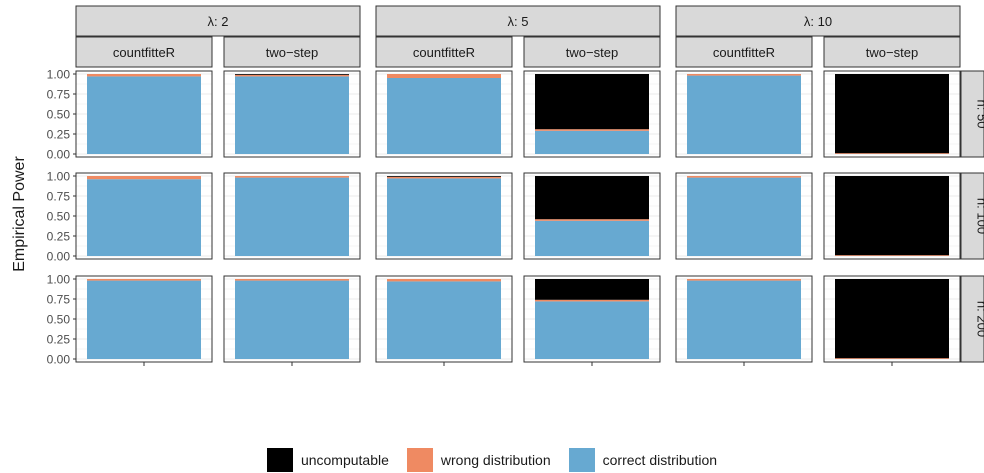  I want to click on legend-item-wrong-distribution: wrong distribution, so click(478, 460).